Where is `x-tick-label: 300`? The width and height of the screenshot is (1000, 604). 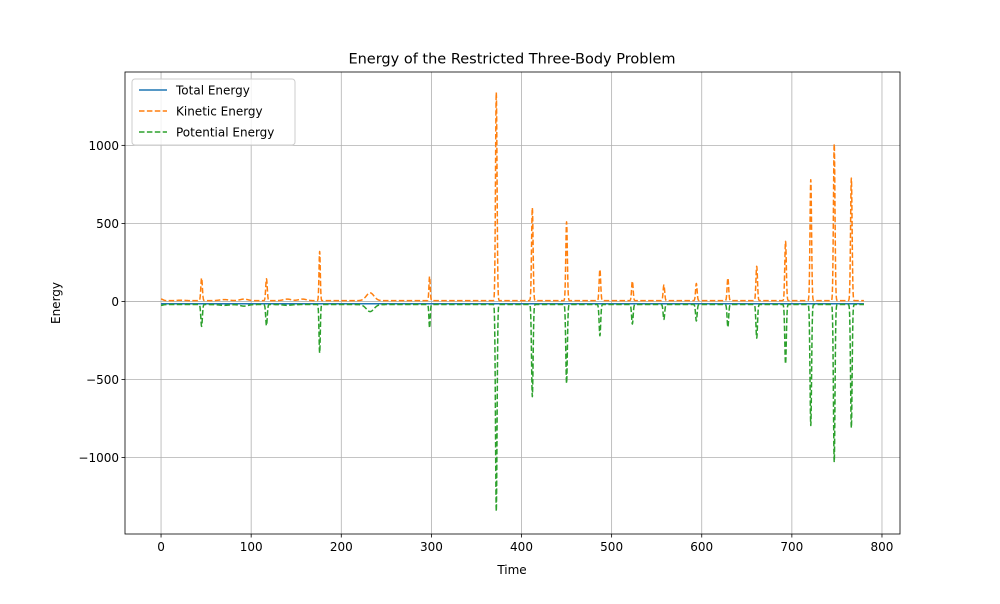 x-tick-label: 300 is located at coordinates (431, 547).